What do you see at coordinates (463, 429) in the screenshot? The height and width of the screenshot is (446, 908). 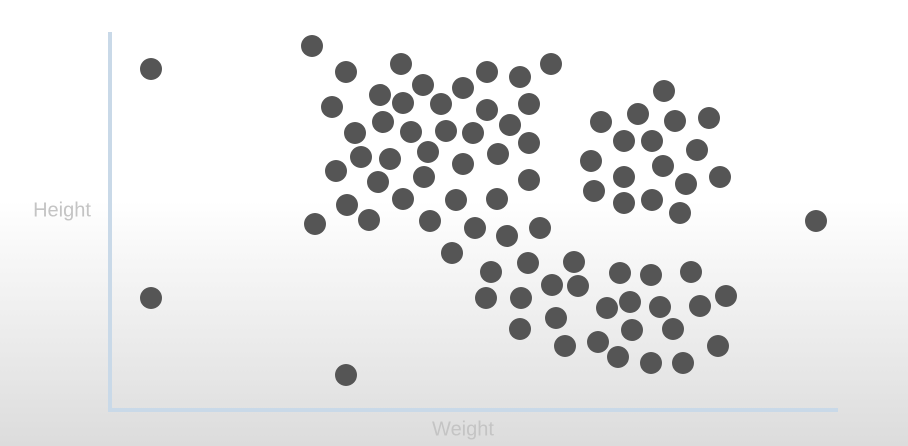 I see `x-axis-label: Weight` at bounding box center [463, 429].